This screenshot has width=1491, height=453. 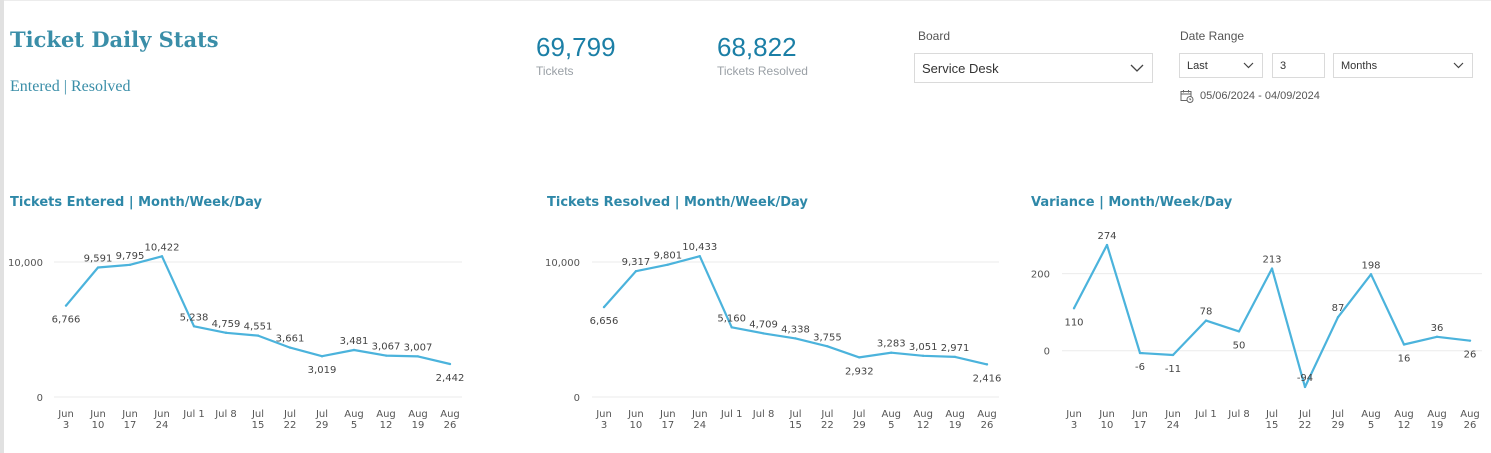 What do you see at coordinates (258, 327) in the screenshot?
I see `data-label: 4,551` at bounding box center [258, 327].